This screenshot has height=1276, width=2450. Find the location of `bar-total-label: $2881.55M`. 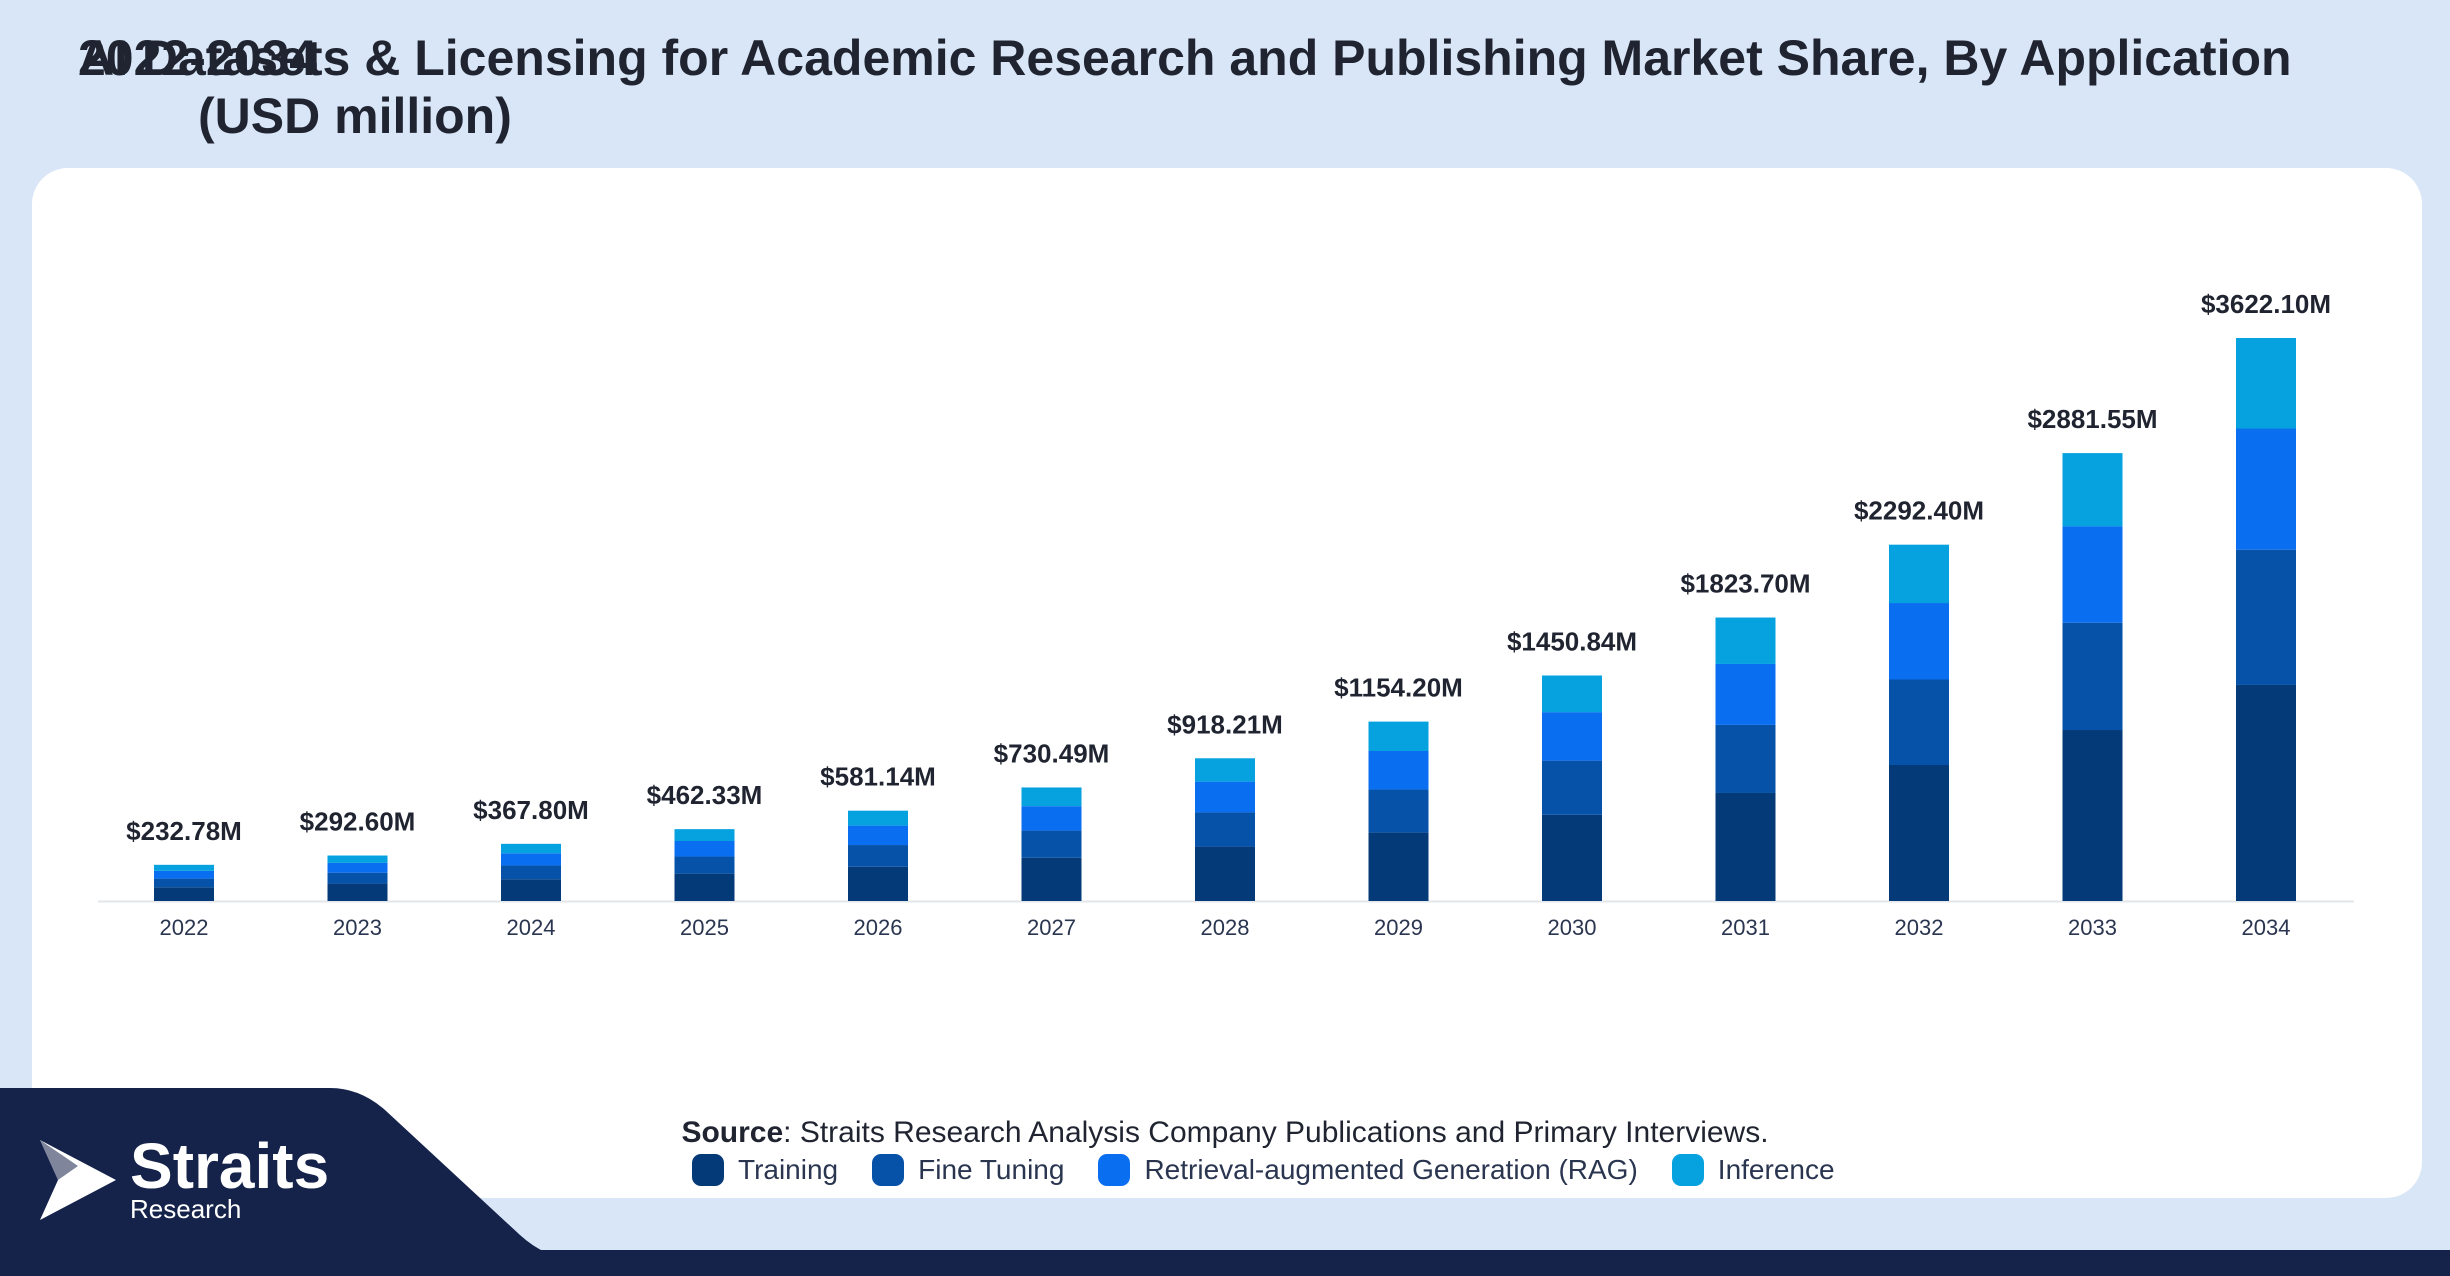

bar-total-label: $2881.55M is located at coordinates (2092, 419).